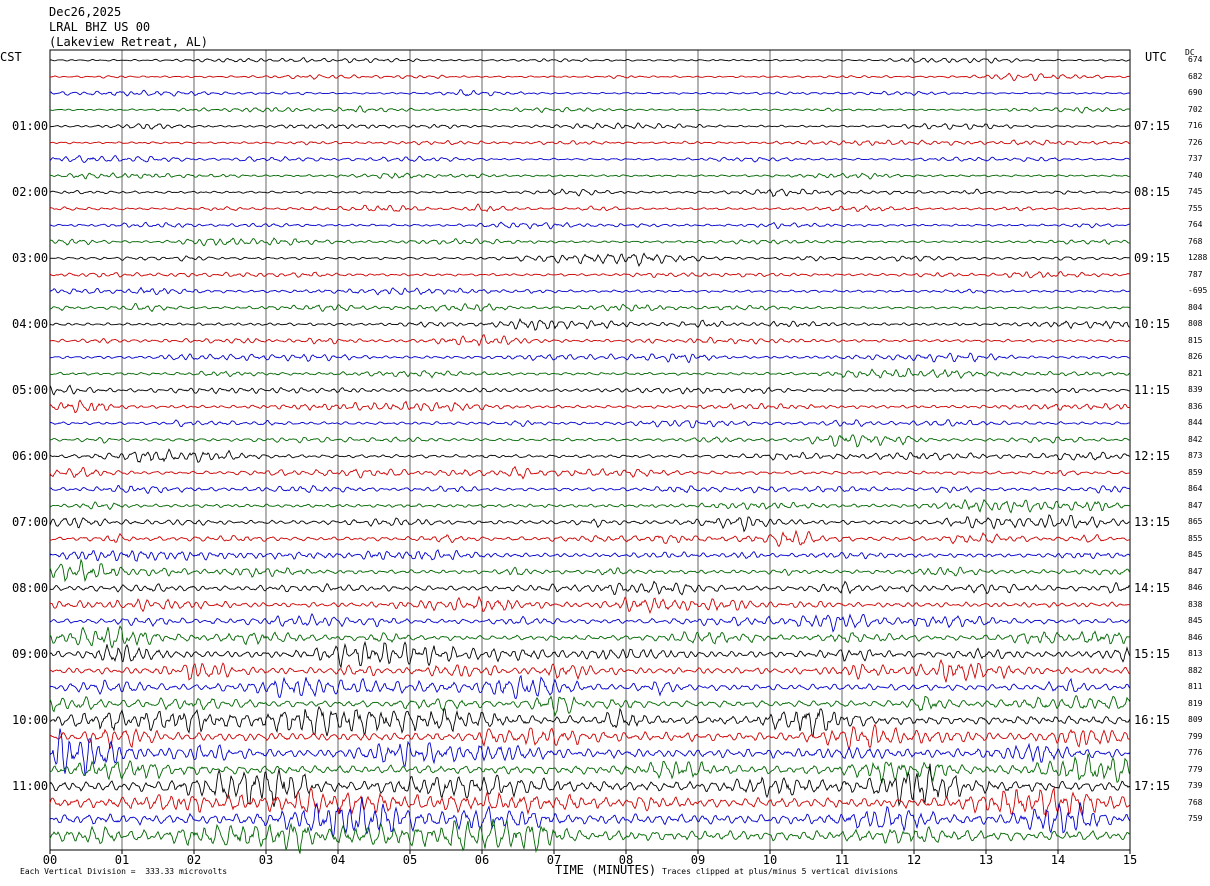 The width and height of the screenshot is (1210, 886). What do you see at coordinates (1195, 274) in the screenshot?
I see `dc-offset-label: 787` at bounding box center [1195, 274].